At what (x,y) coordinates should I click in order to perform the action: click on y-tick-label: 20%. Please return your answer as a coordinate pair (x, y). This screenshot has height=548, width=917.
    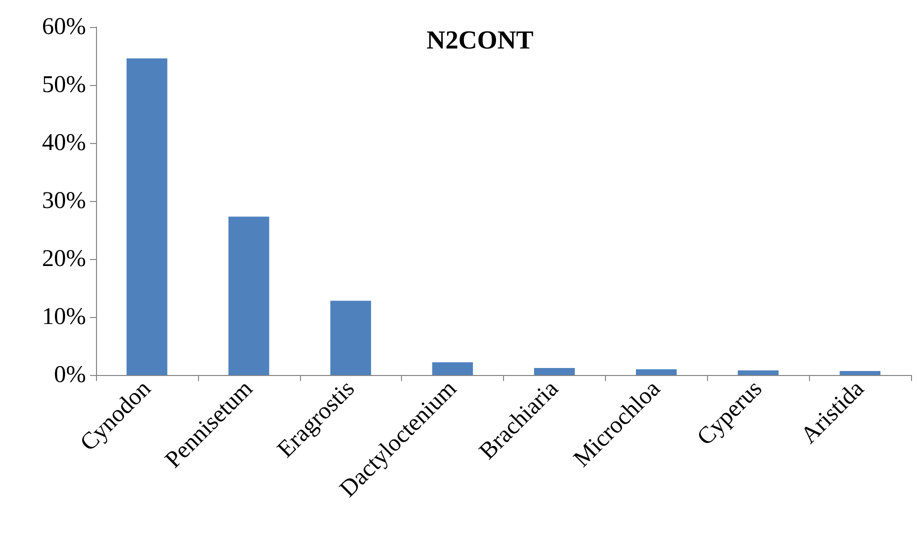
    Looking at the image, I should click on (64, 259).